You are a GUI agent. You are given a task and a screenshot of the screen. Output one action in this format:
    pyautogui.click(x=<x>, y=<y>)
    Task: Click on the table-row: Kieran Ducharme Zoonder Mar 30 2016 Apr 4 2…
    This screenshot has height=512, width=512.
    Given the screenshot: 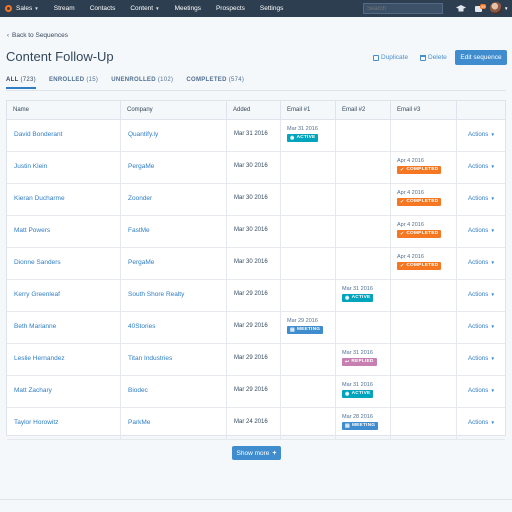 What is the action you would take?
    pyautogui.click(x=256, y=200)
    